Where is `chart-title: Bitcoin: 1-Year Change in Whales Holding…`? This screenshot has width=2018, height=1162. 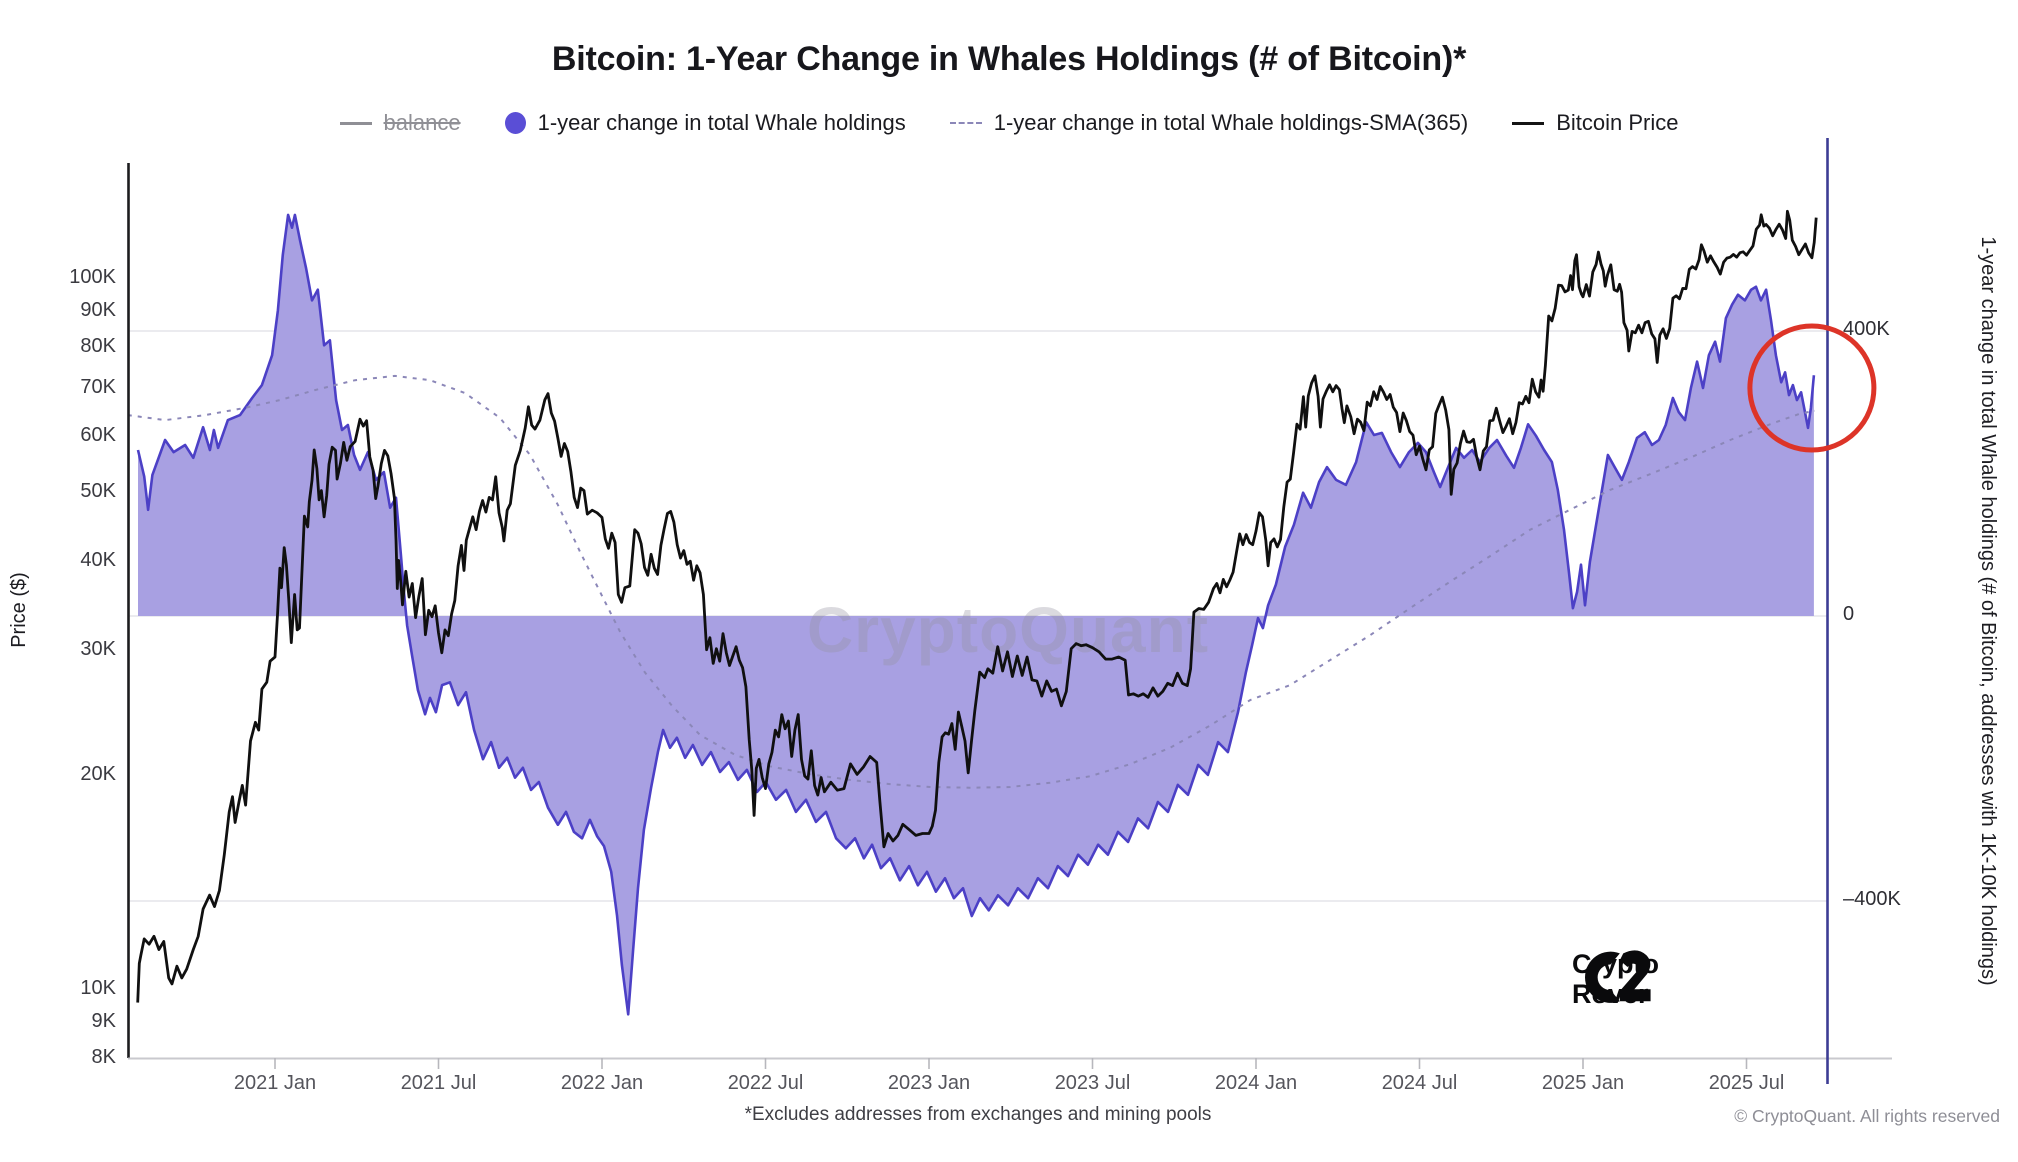 chart-title: Bitcoin: 1-Year Change in Whales Holding… is located at coordinates (1009, 59).